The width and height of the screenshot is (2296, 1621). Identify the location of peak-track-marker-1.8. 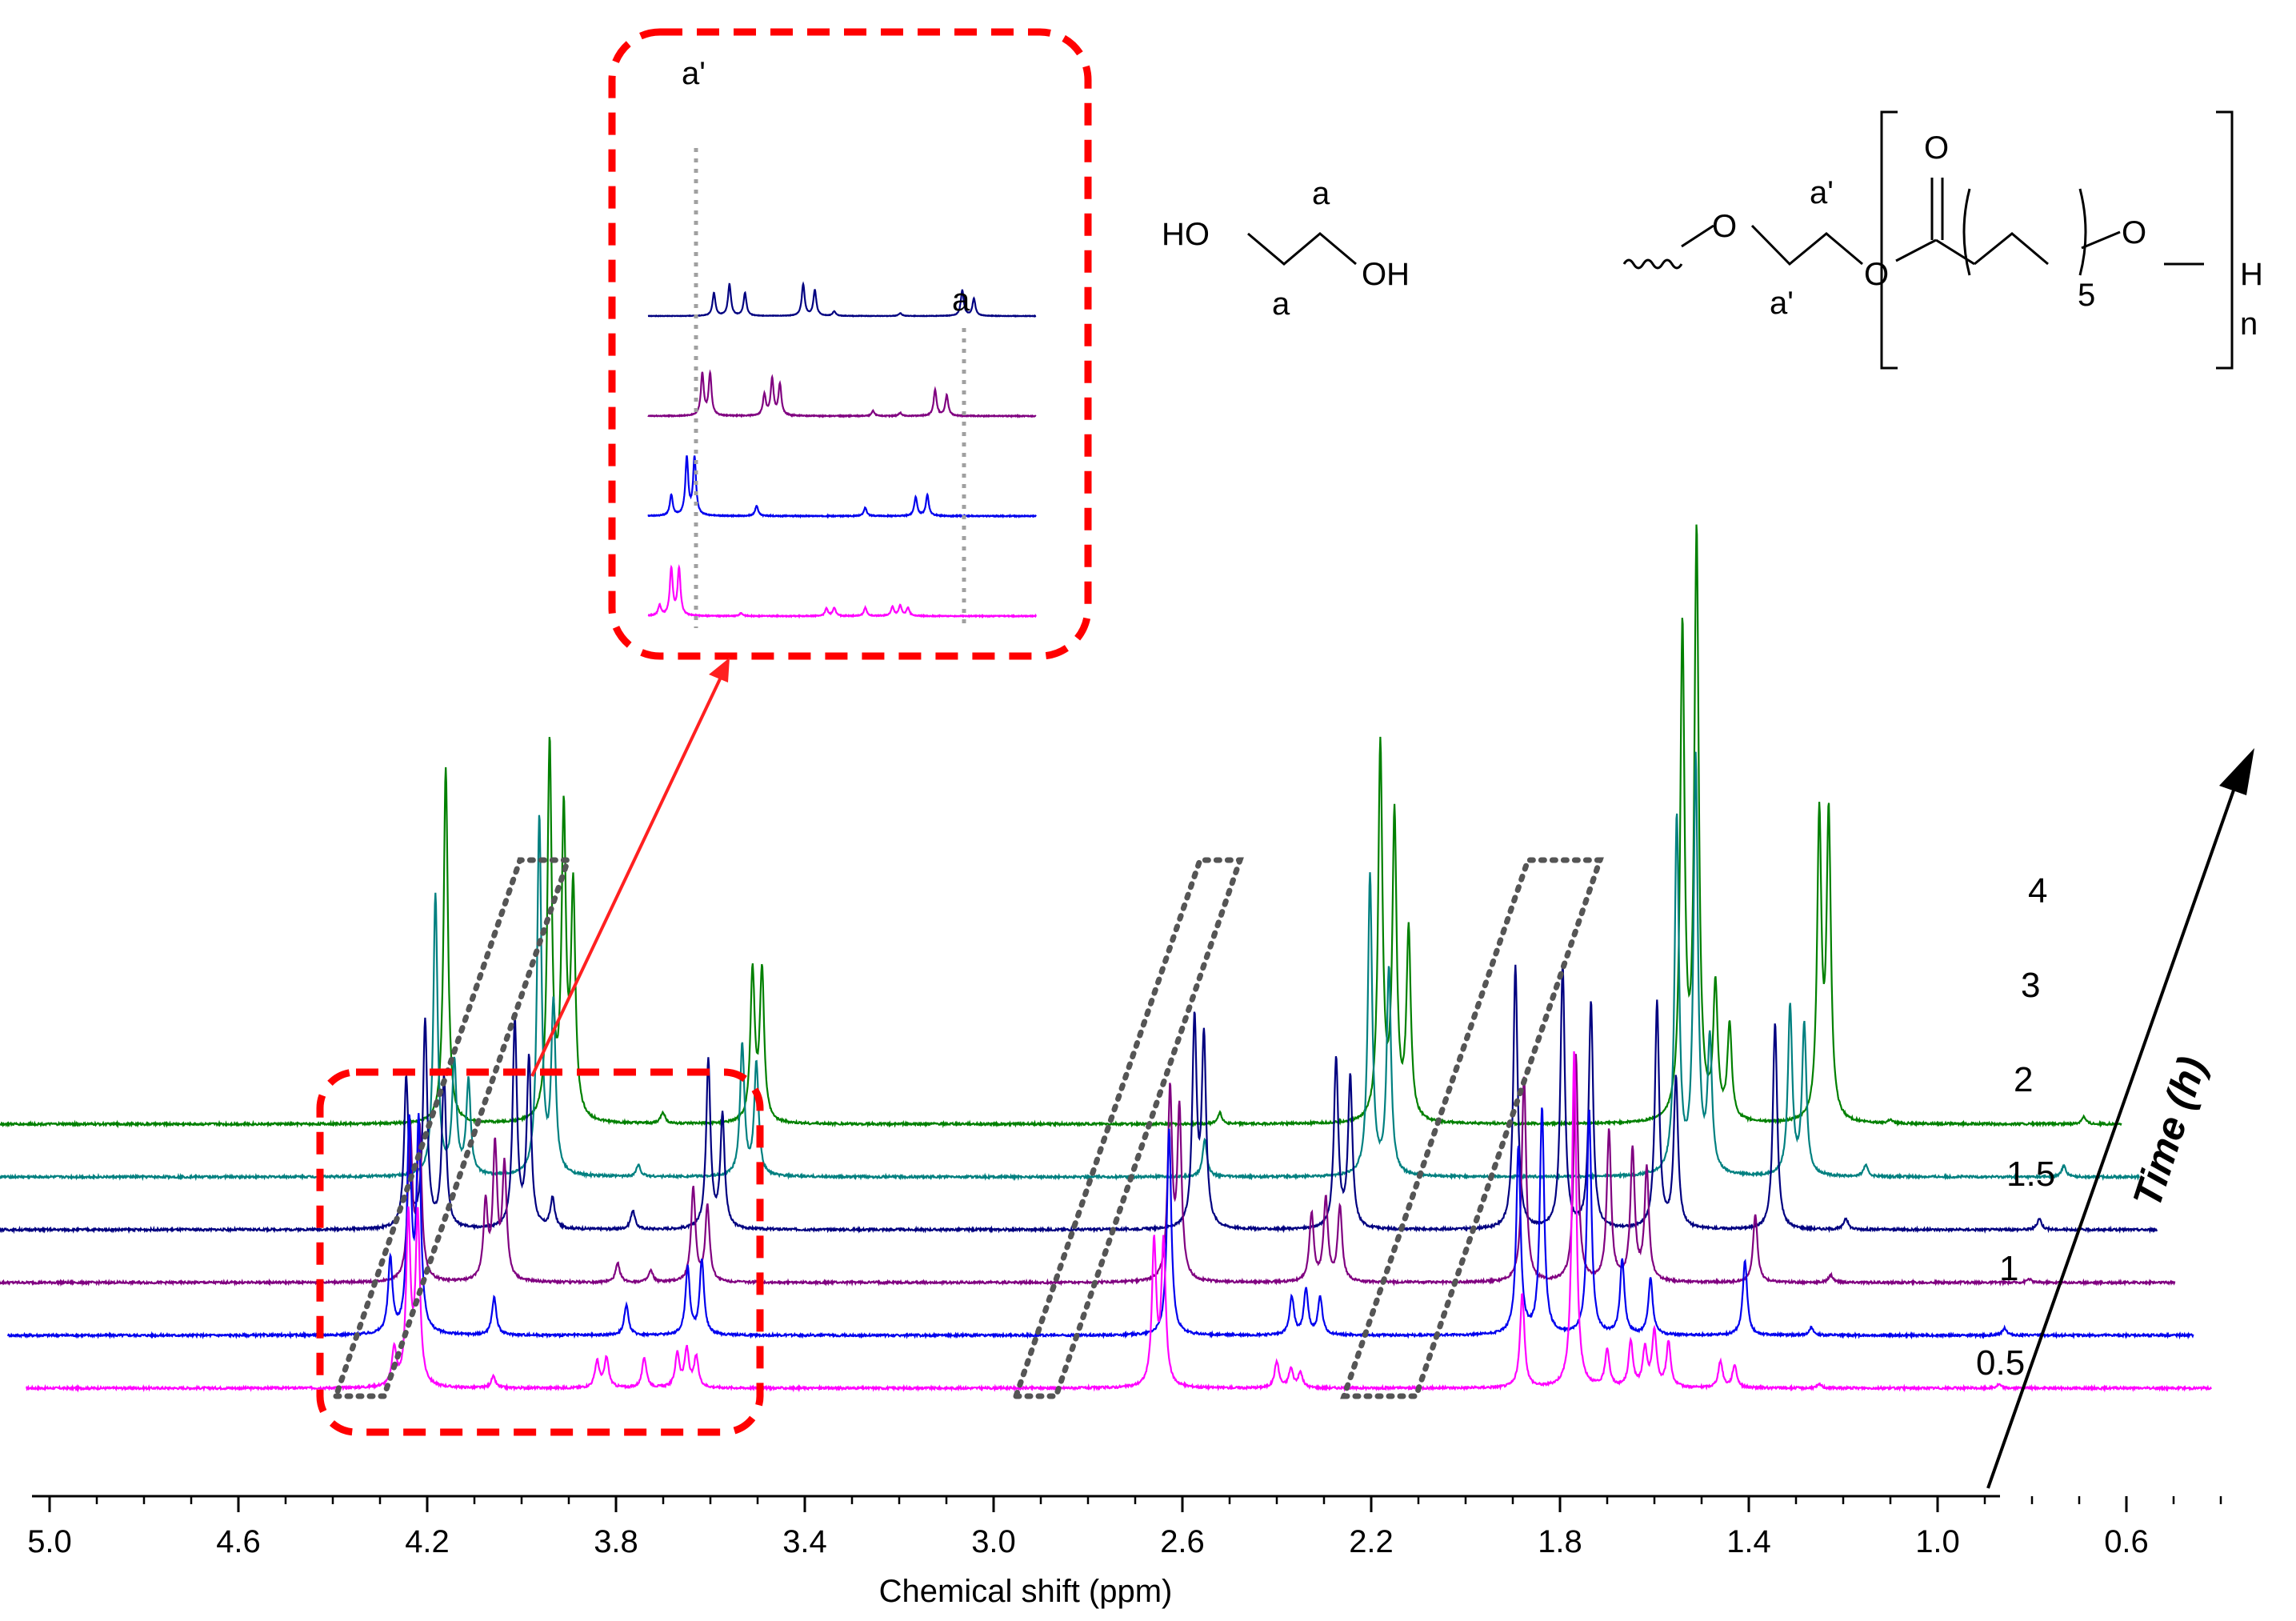
(1472, 1128).